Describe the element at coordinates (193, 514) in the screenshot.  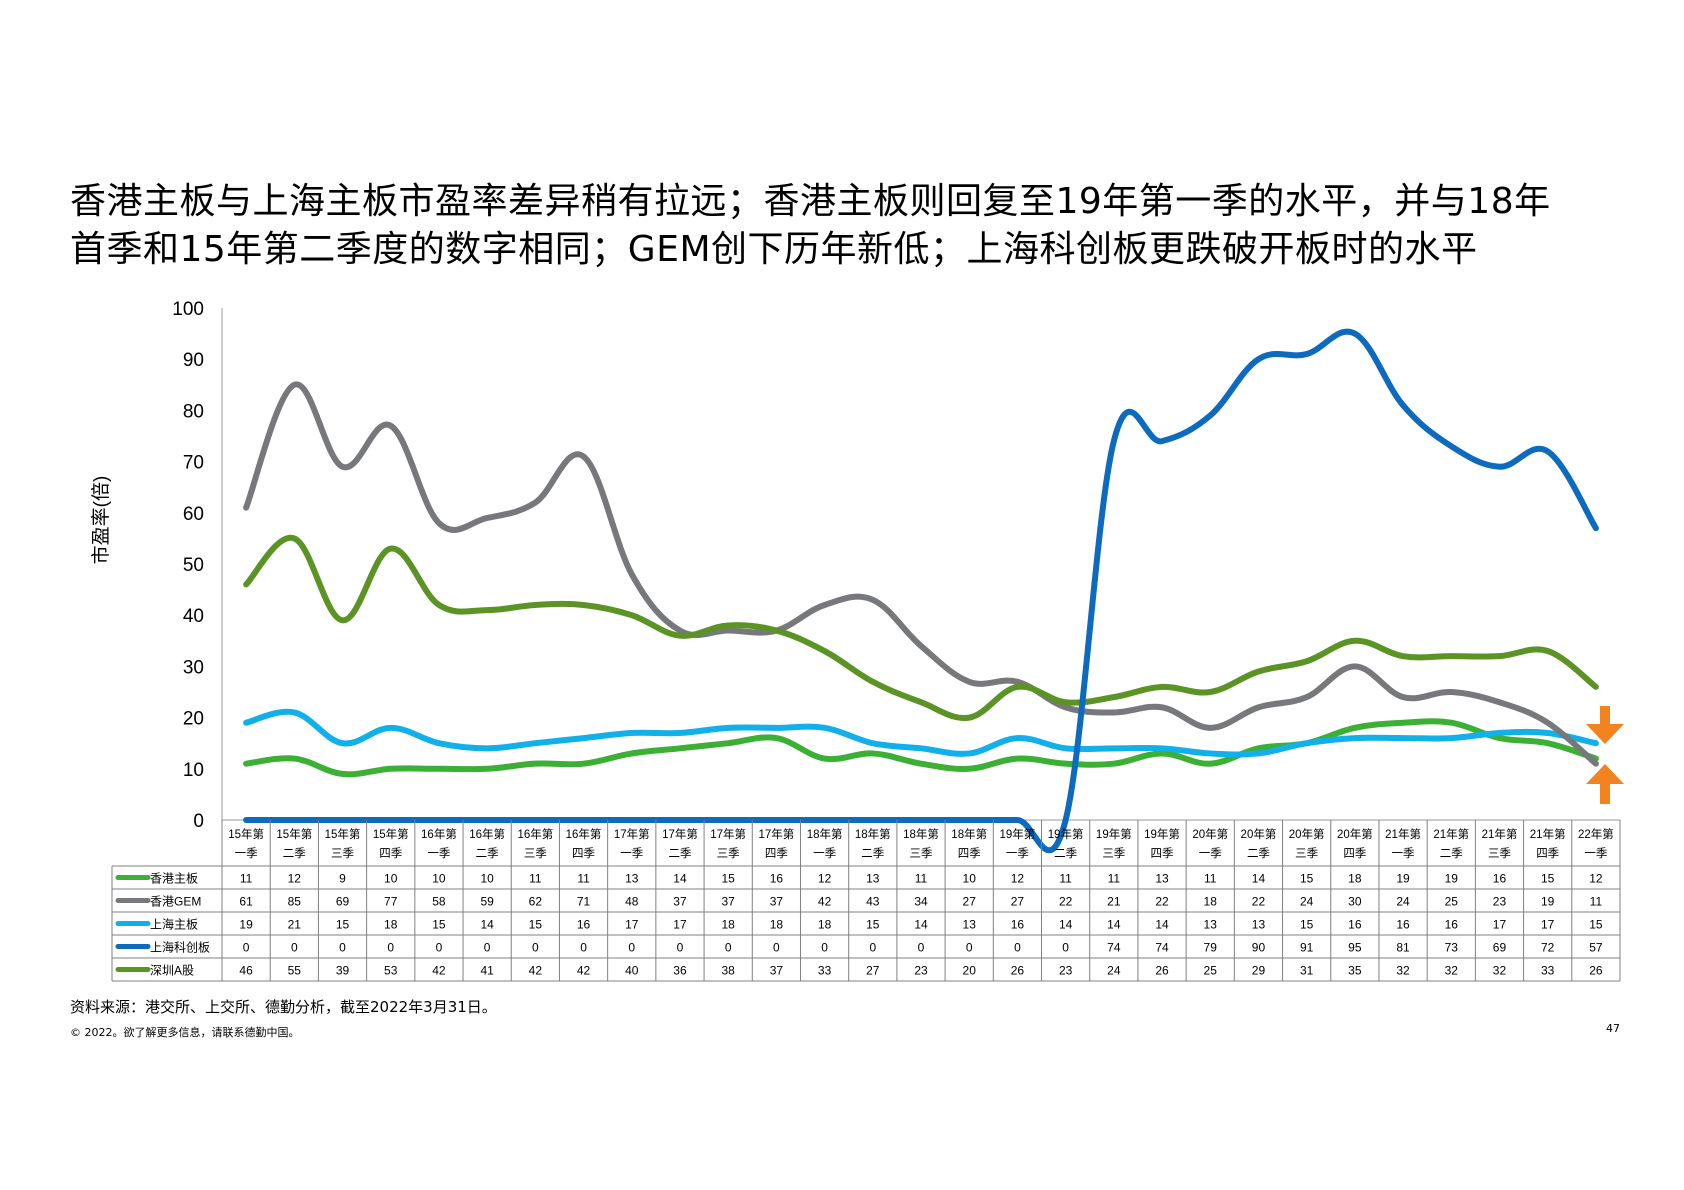
I see `y-tick-label: 60` at that location.